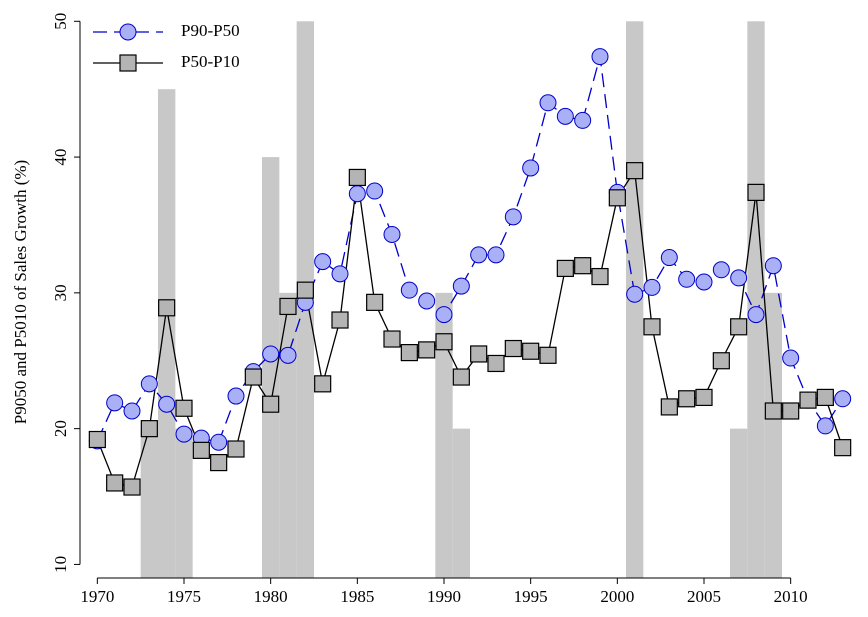 This screenshot has width=868, height=617. What do you see at coordinates (97, 596) in the screenshot?
I see `x-tick-label: 1970` at bounding box center [97, 596].